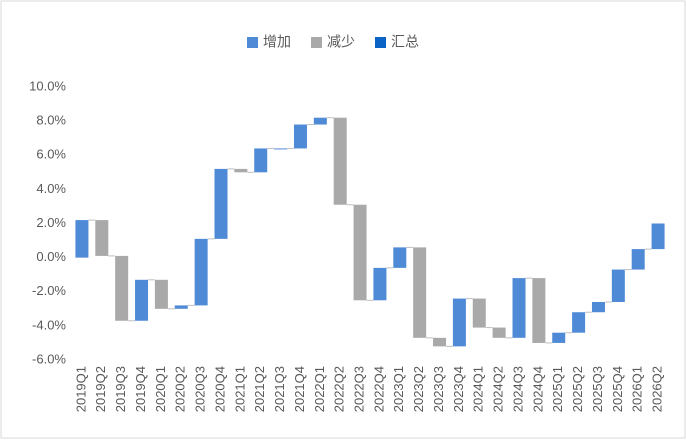 Image resolution: width=686 pixels, height=444 pixels. Describe the element at coordinates (537, 389) in the screenshot. I see `x-tick-label: 2024Q4` at that location.